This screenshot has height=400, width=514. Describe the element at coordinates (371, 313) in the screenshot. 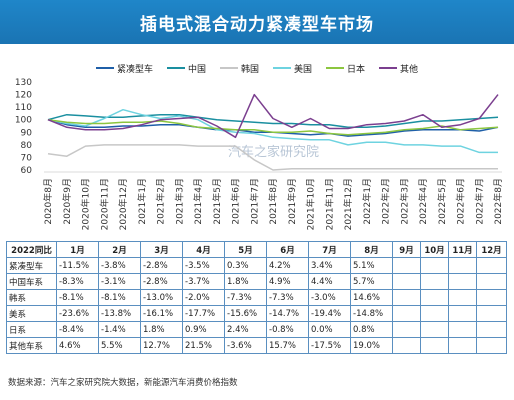

I see `table-cell: -14.8%` at that location.